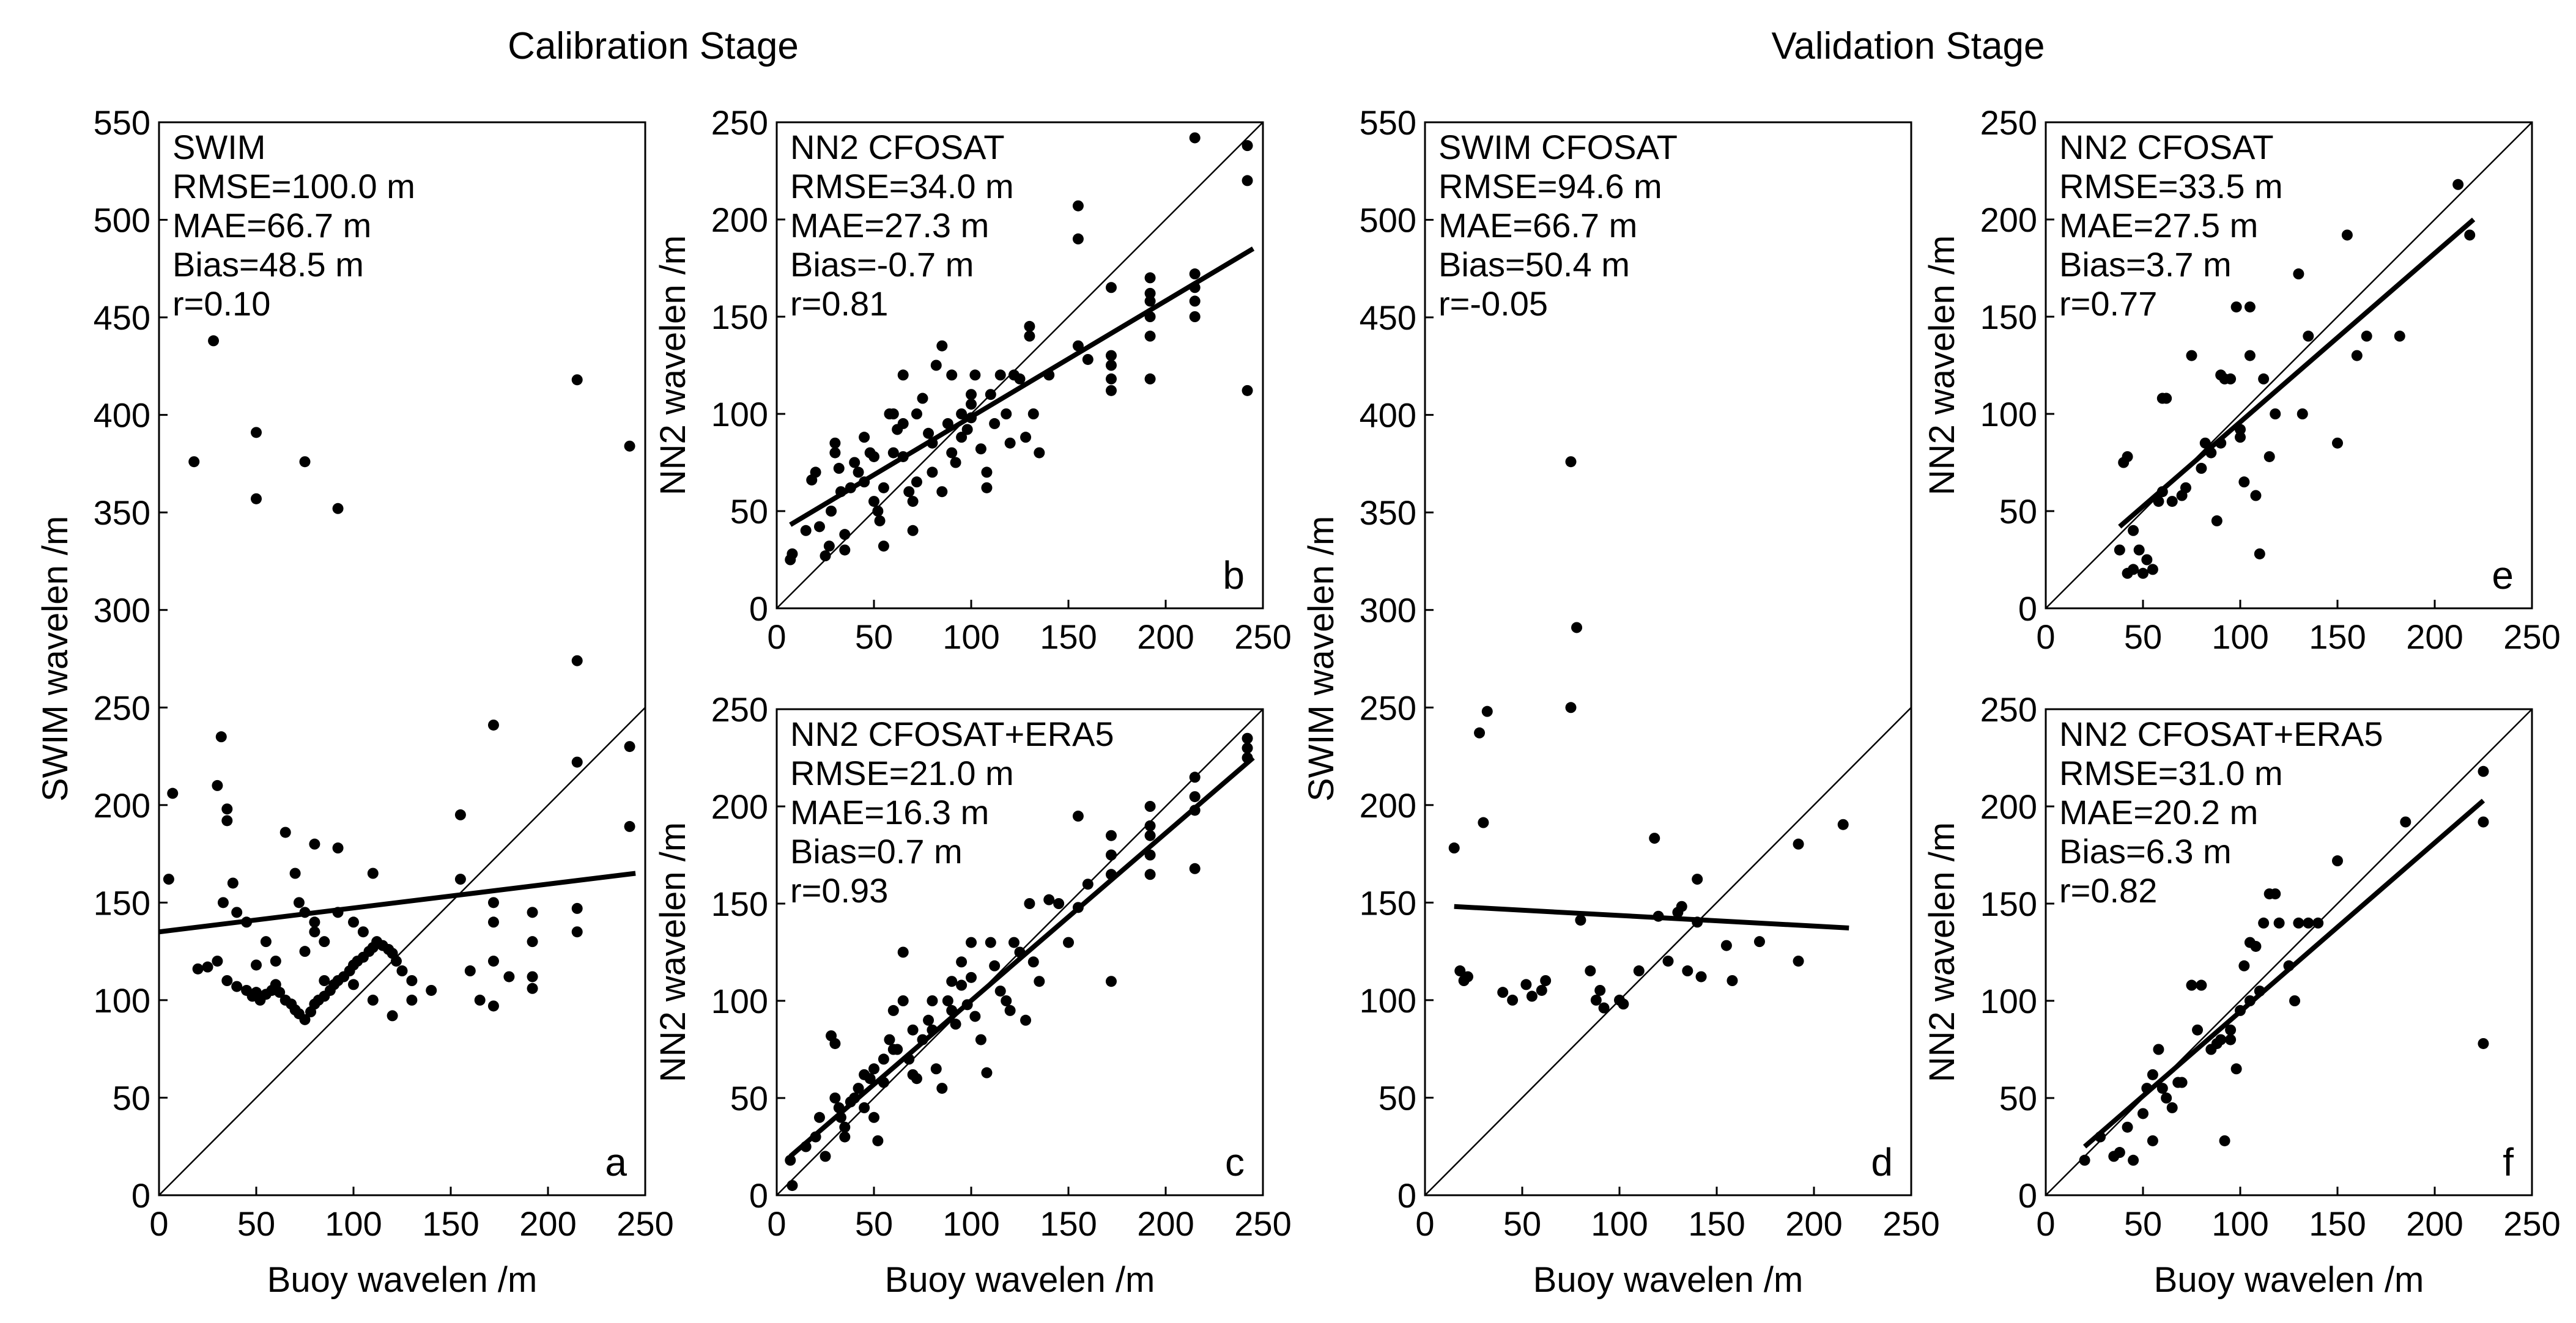 The image size is (2576, 1323). I want to click on y-tick-label-d-0: 0, so click(1406, 1195).